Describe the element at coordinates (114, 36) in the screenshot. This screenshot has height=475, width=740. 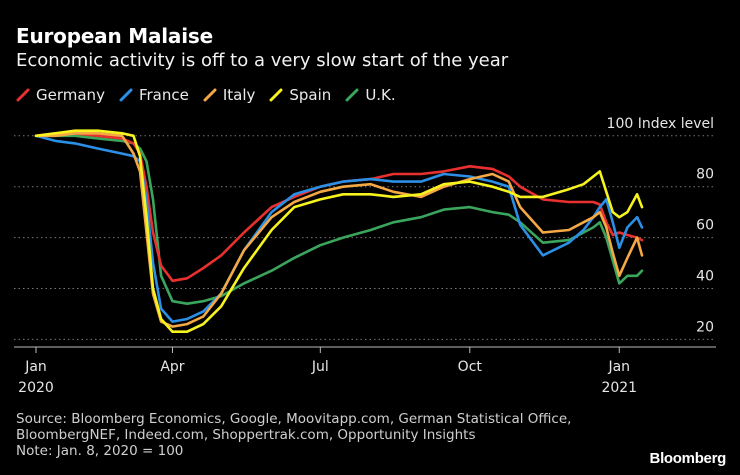
I see `chart-title: European Malaise` at that location.